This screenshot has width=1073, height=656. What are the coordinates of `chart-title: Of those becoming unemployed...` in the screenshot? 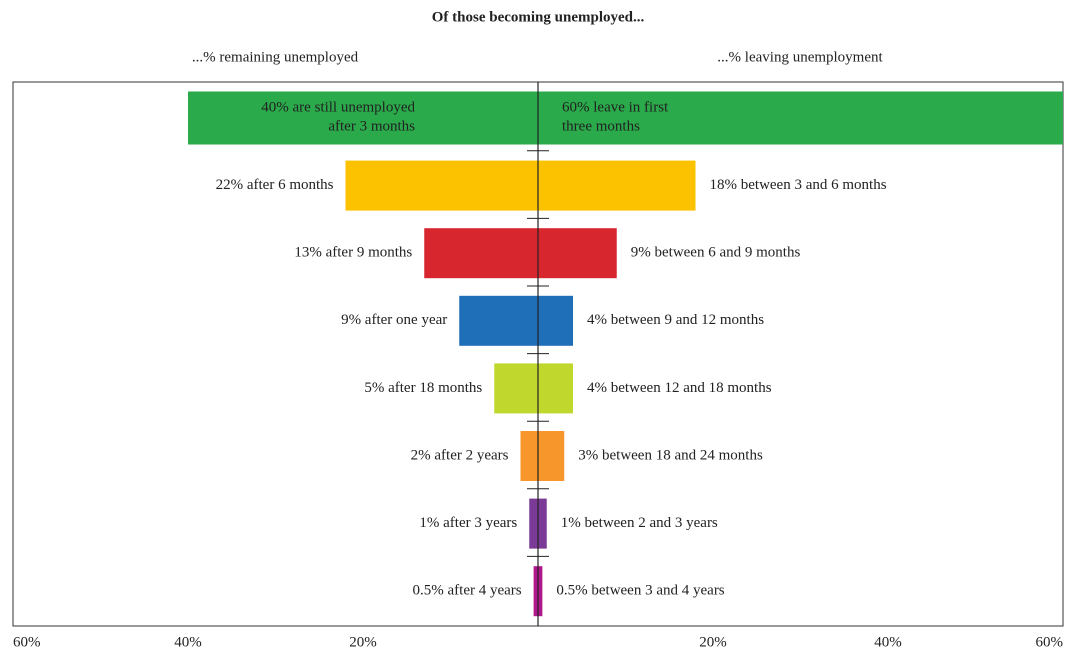 It's located at (538, 17).